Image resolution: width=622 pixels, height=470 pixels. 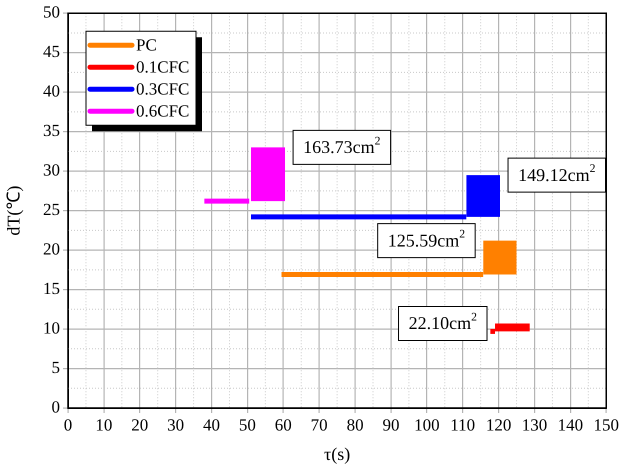 I want to click on y-tick-label: 10, so click(x=51, y=328).